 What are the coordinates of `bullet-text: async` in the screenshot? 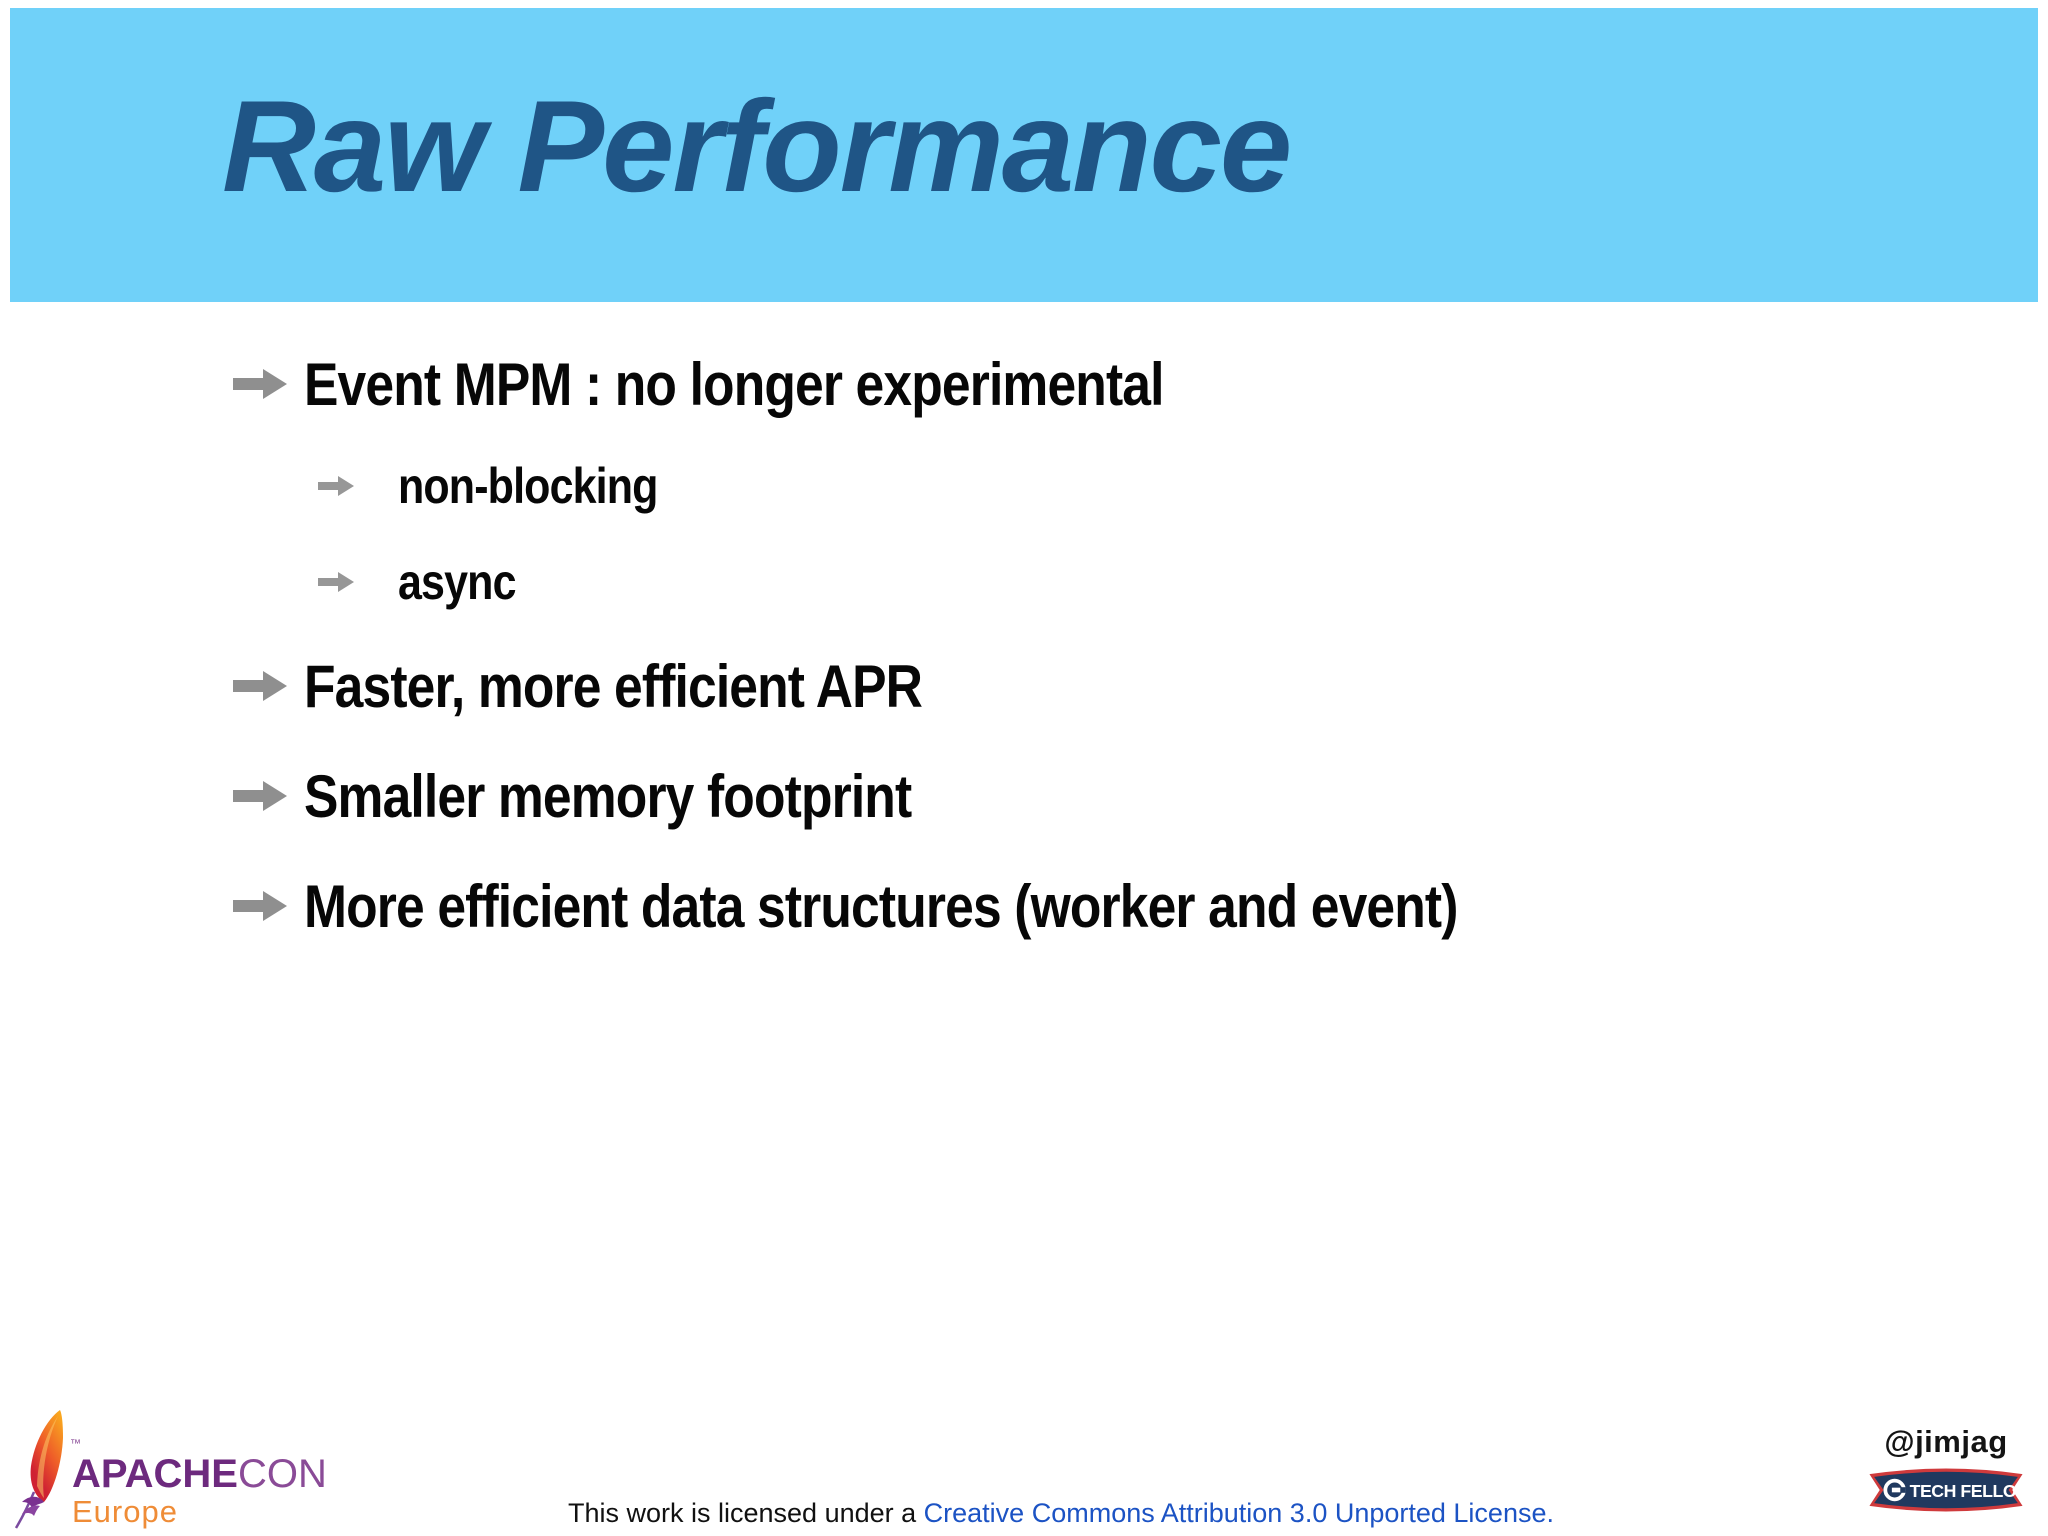 It's located at (457, 582).